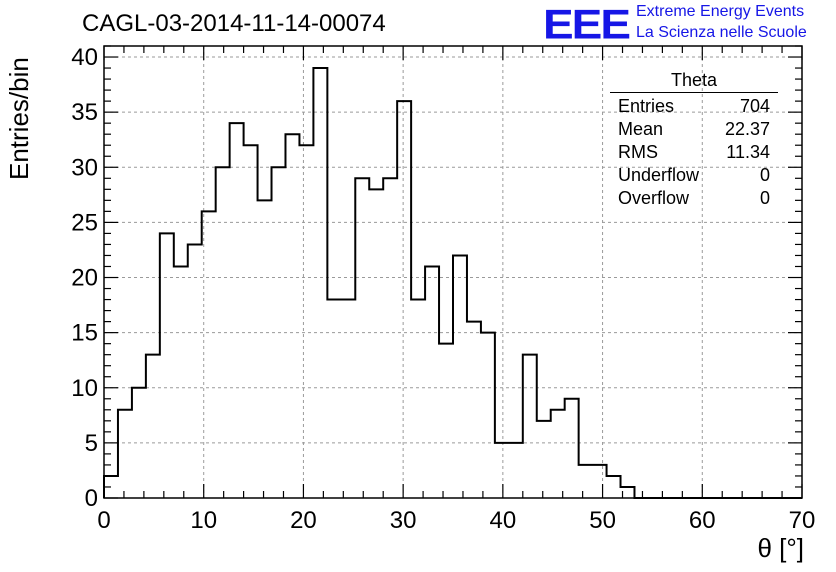 The width and height of the screenshot is (836, 572). Describe the element at coordinates (659, 175) in the screenshot. I see `stats-label: Underflow` at that location.